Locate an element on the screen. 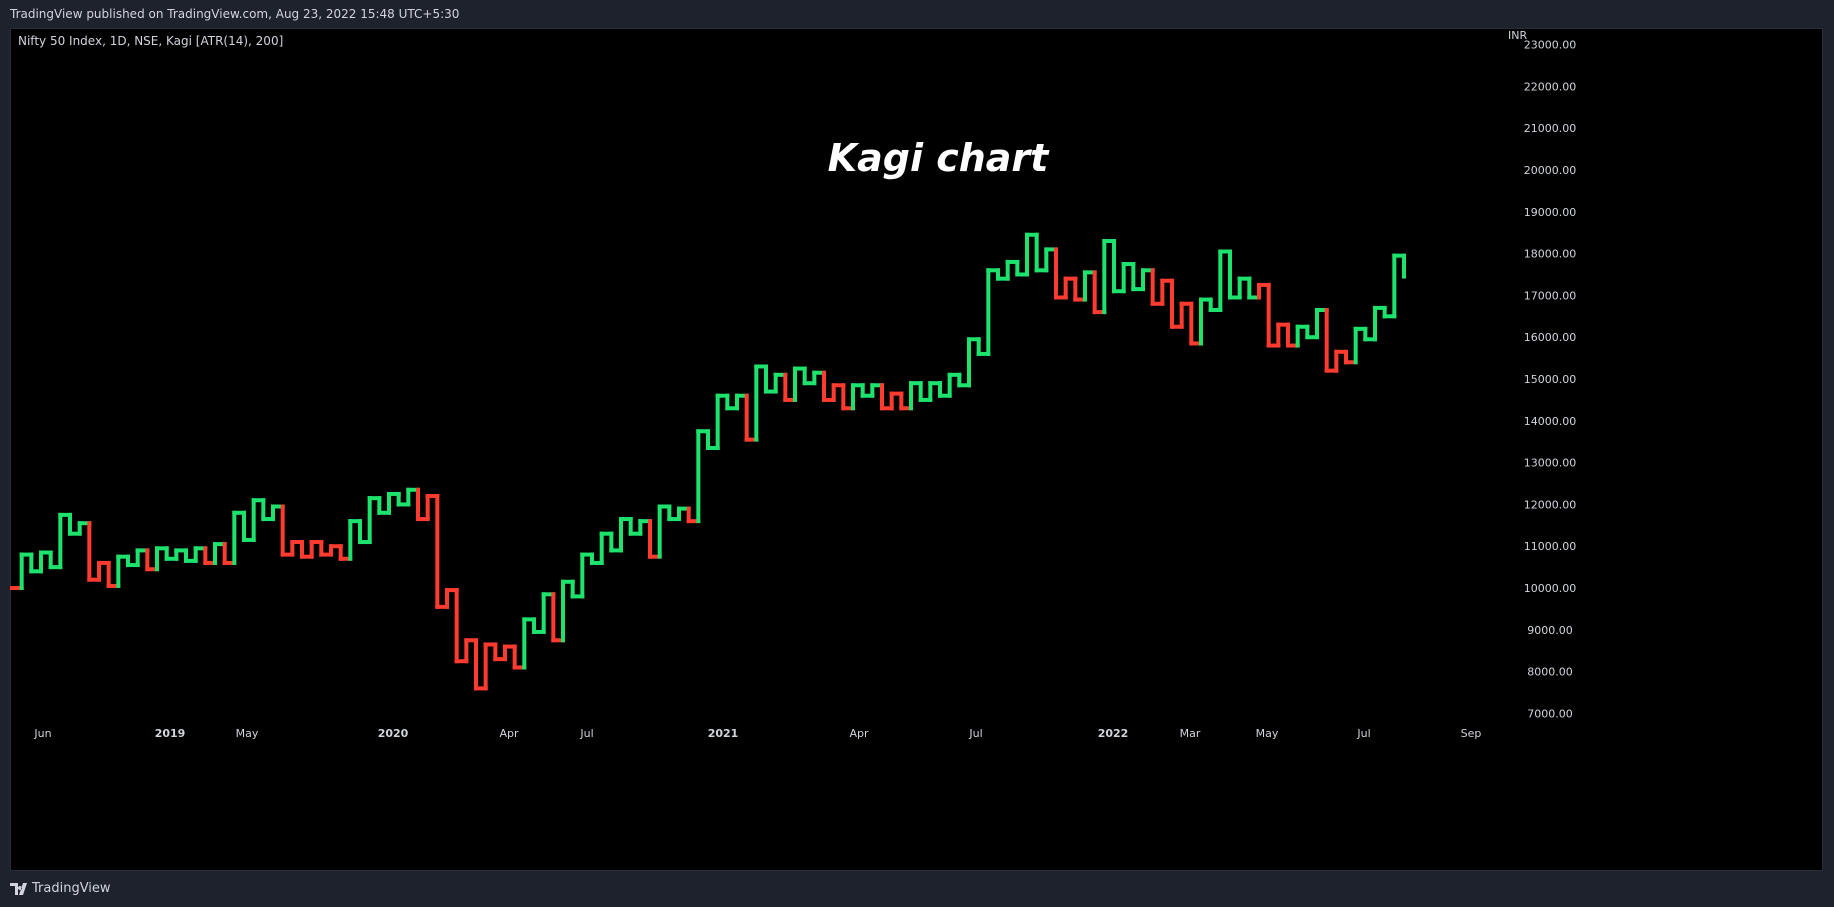 This screenshot has height=907, width=1834. y-tick-label: 14000.00 is located at coordinates (1550, 421).